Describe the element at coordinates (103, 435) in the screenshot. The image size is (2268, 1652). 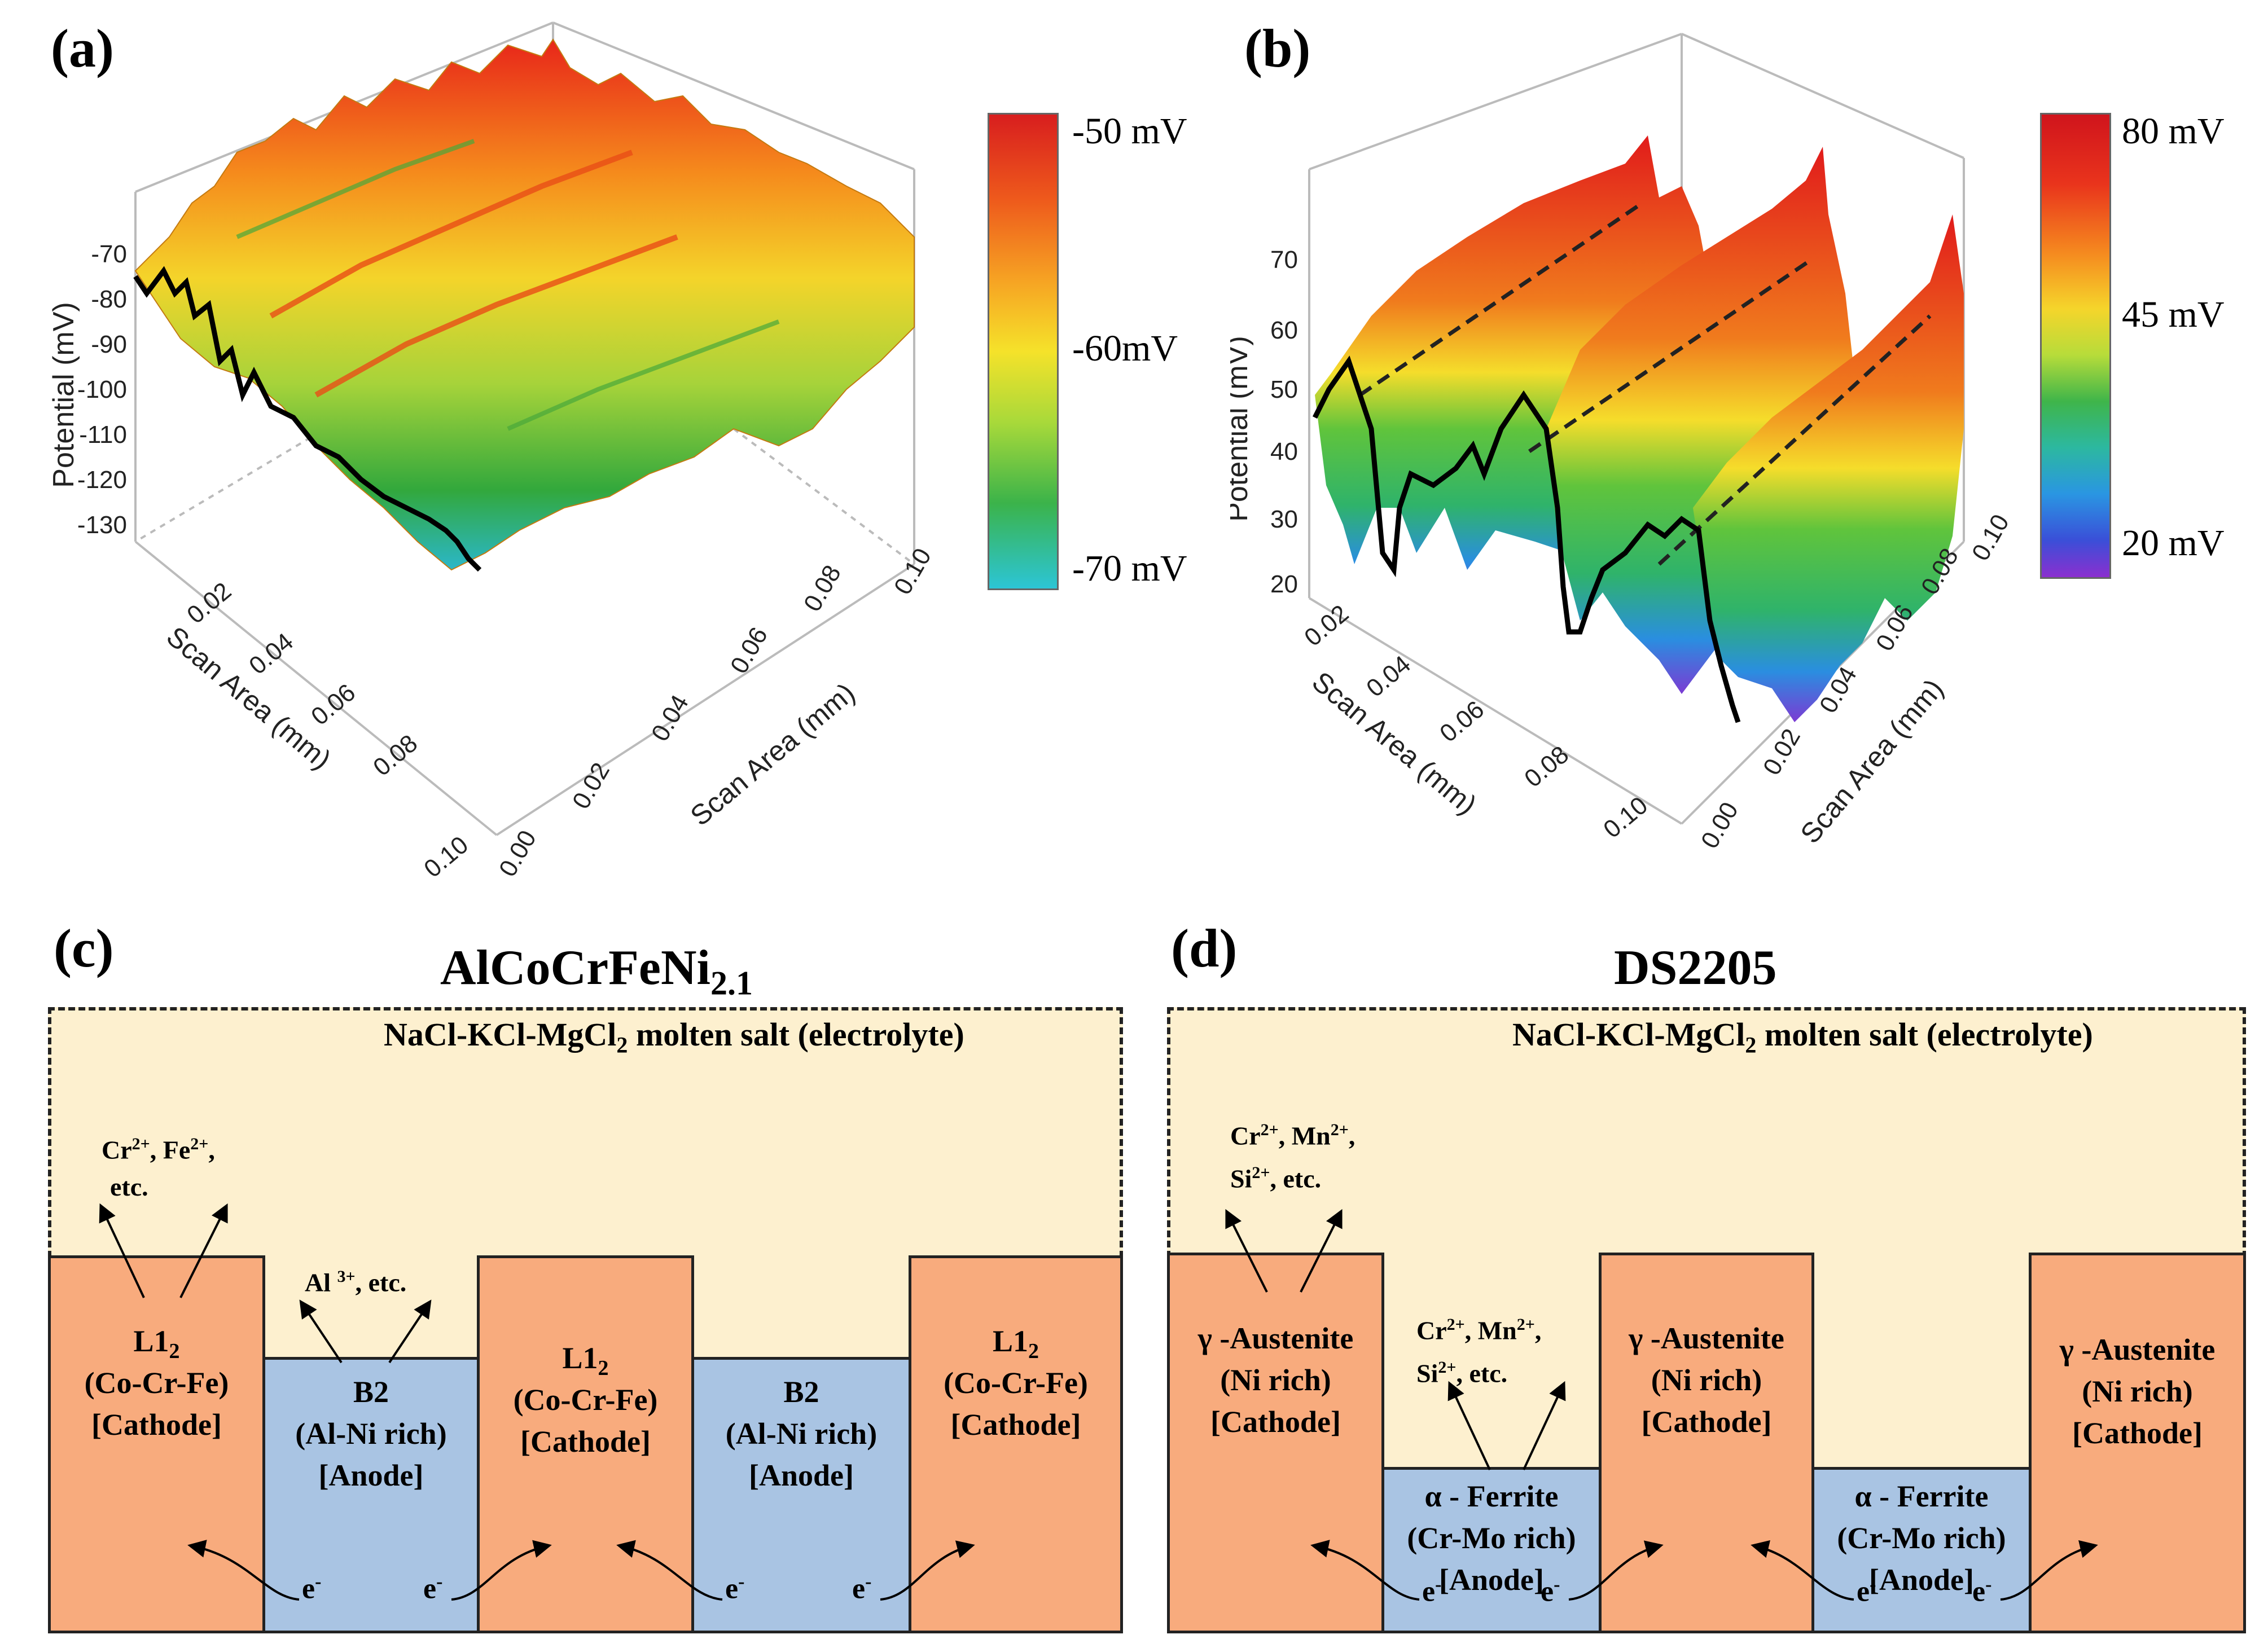
I see `panel-a-z-tick: -110` at that location.